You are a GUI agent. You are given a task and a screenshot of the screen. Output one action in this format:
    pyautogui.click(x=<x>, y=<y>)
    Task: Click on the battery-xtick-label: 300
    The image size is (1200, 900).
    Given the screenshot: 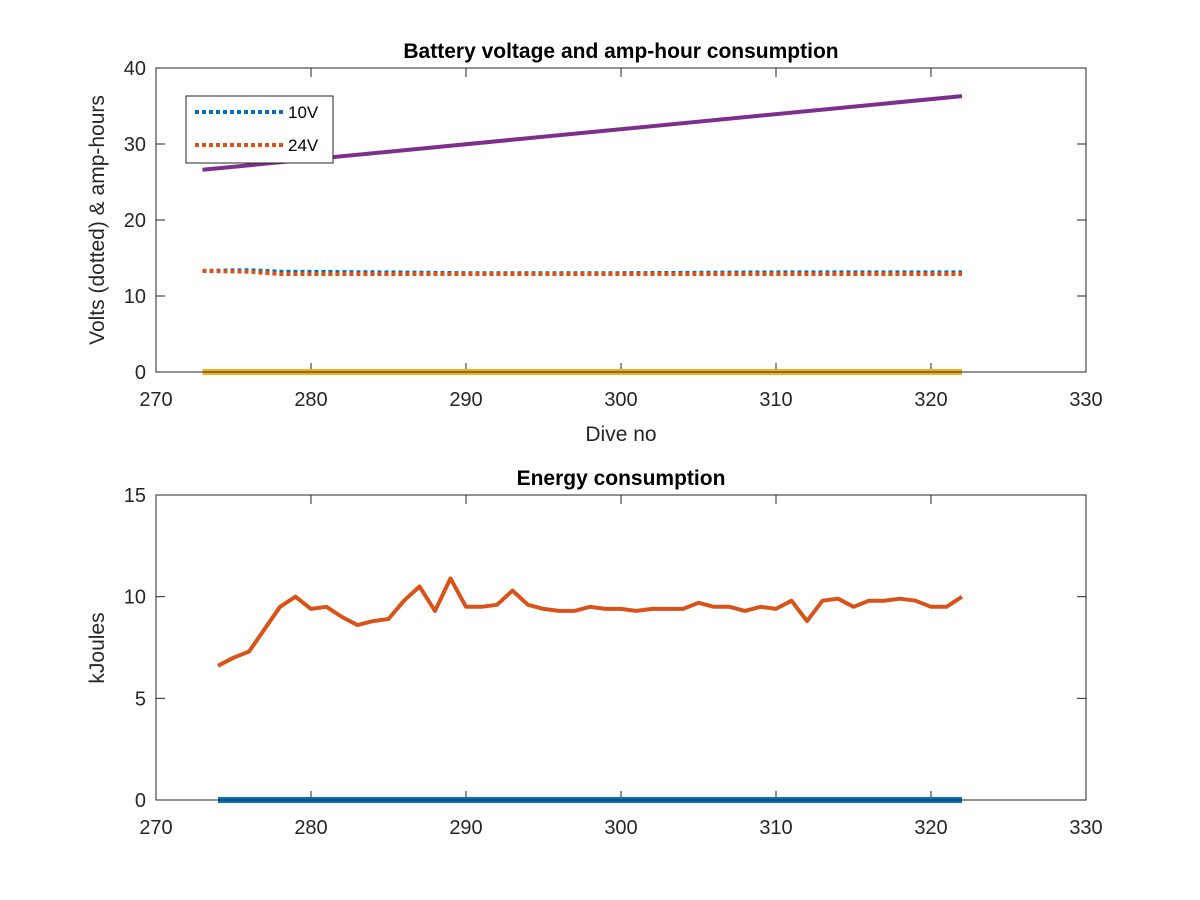 What is the action you would take?
    pyautogui.click(x=620, y=400)
    